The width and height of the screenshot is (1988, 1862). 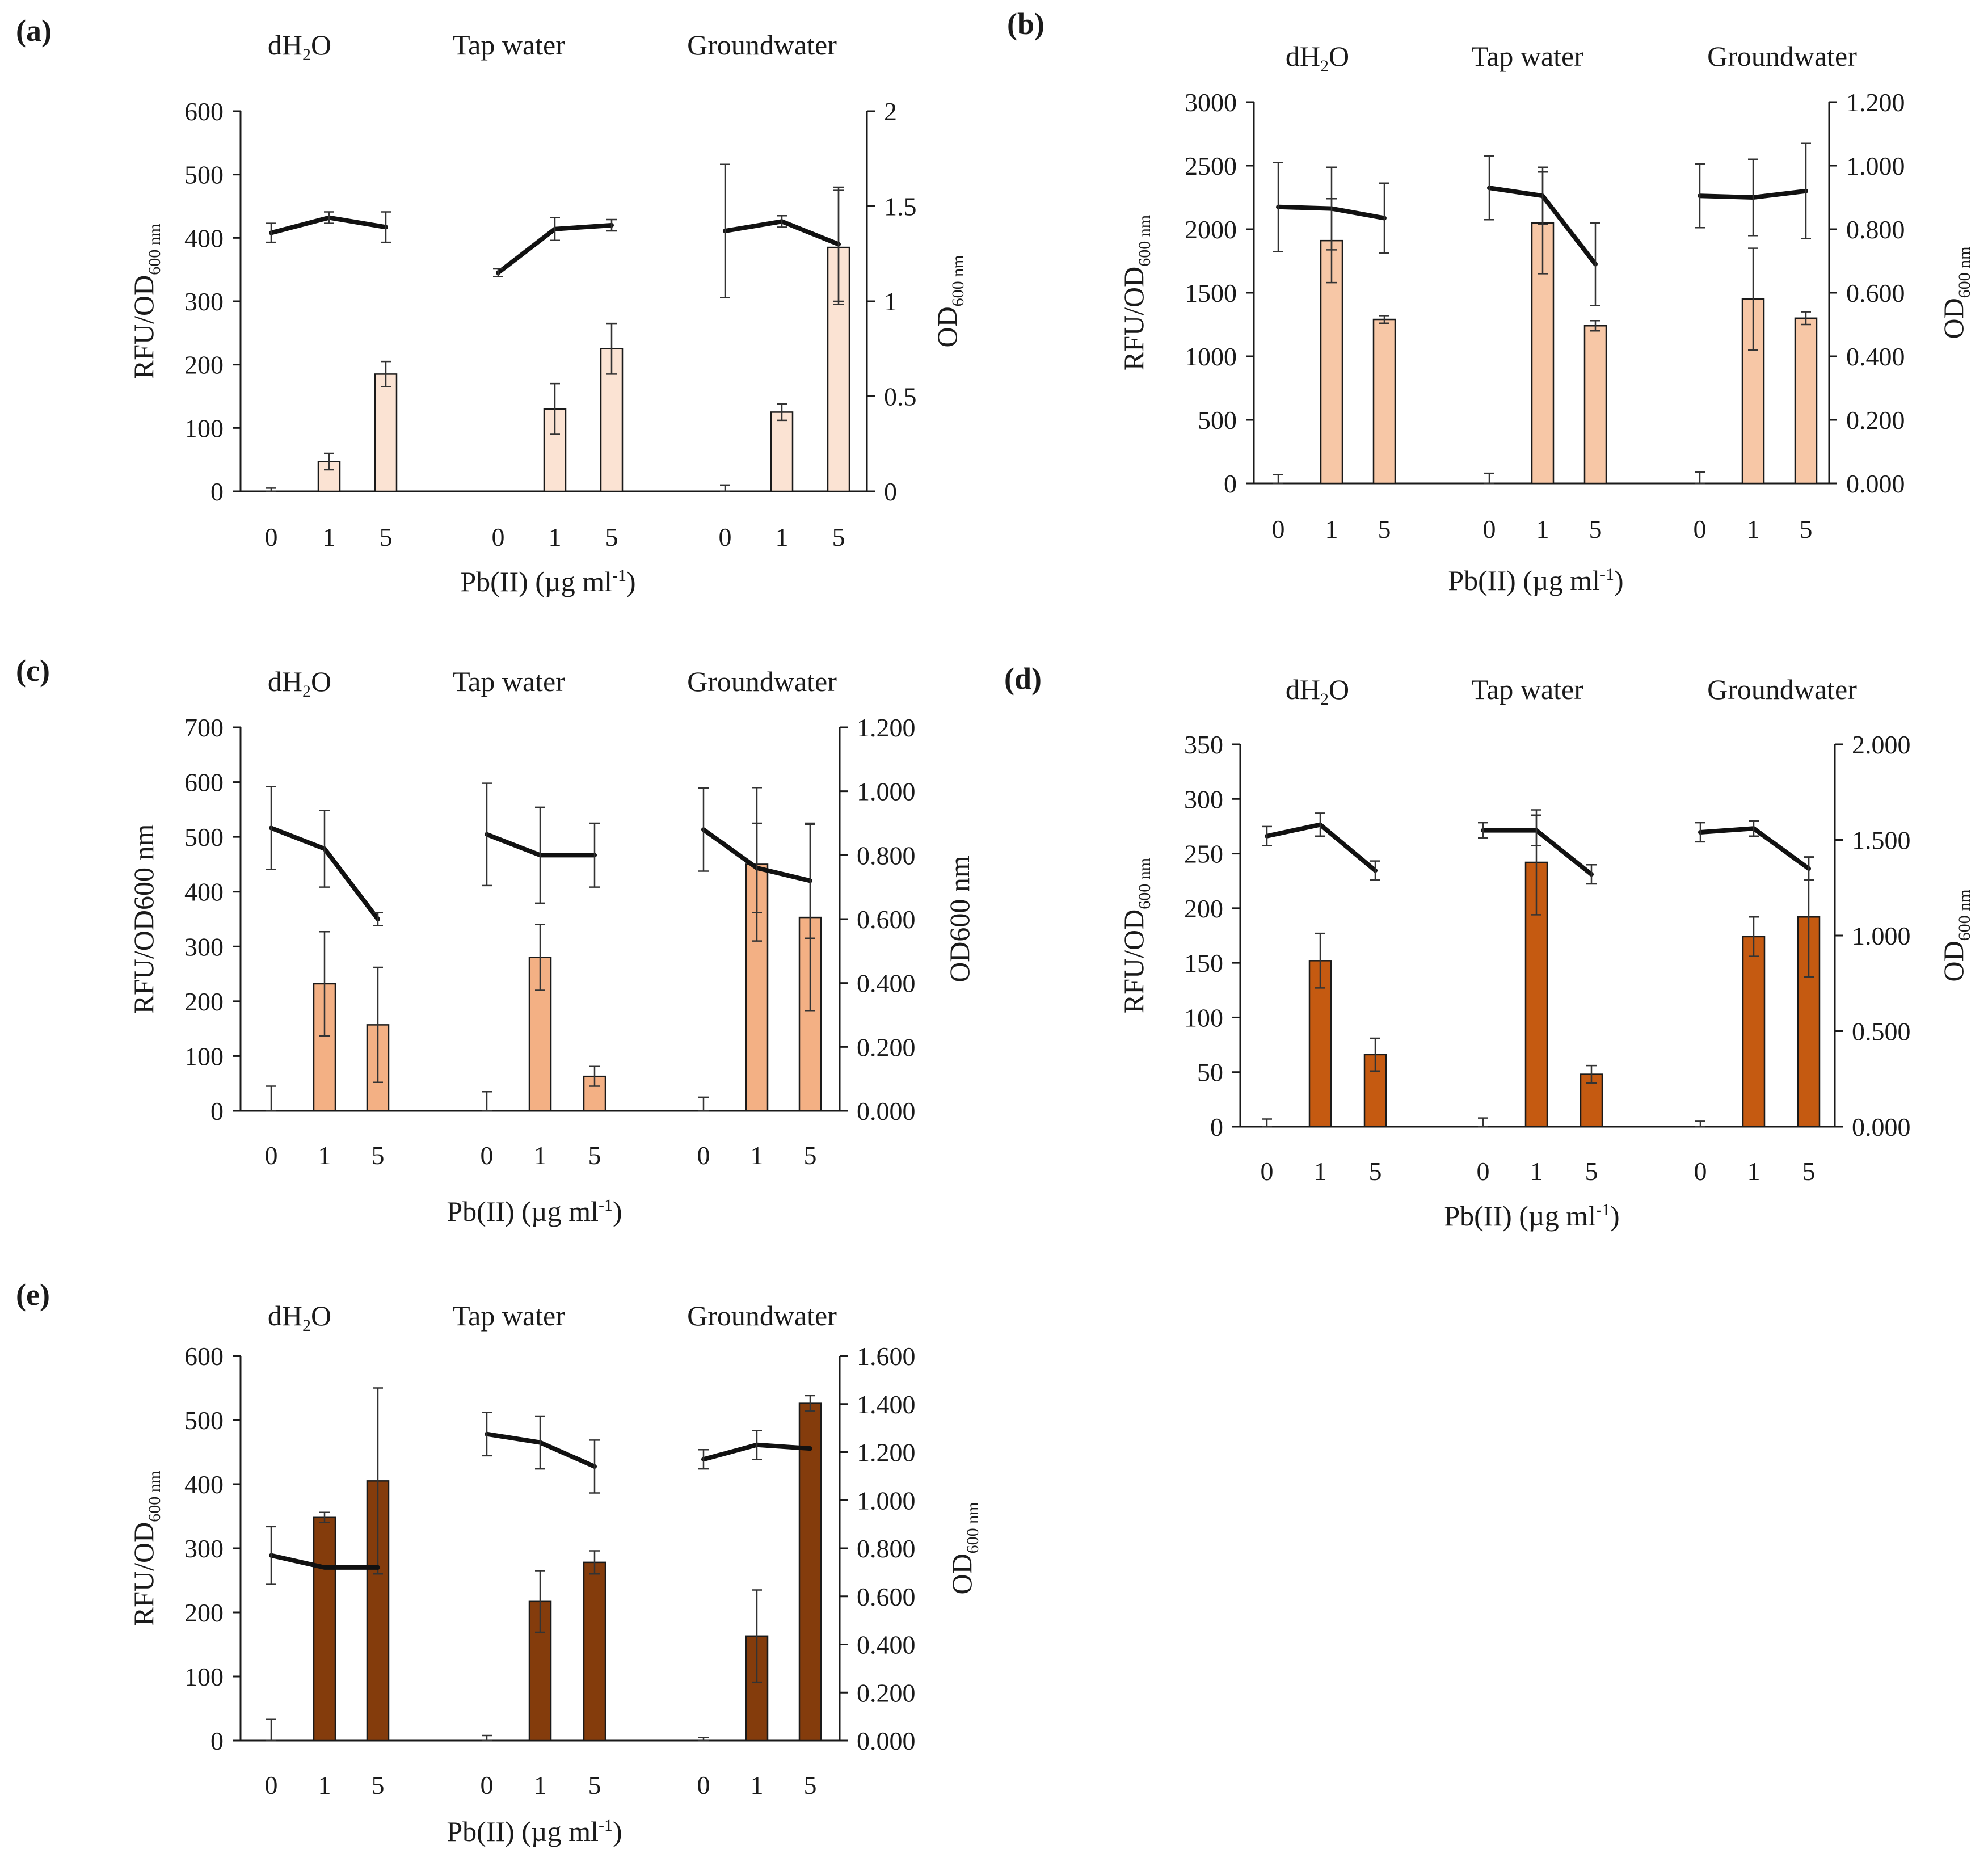 I want to click on panel-label: (e), so click(x=33, y=1295).